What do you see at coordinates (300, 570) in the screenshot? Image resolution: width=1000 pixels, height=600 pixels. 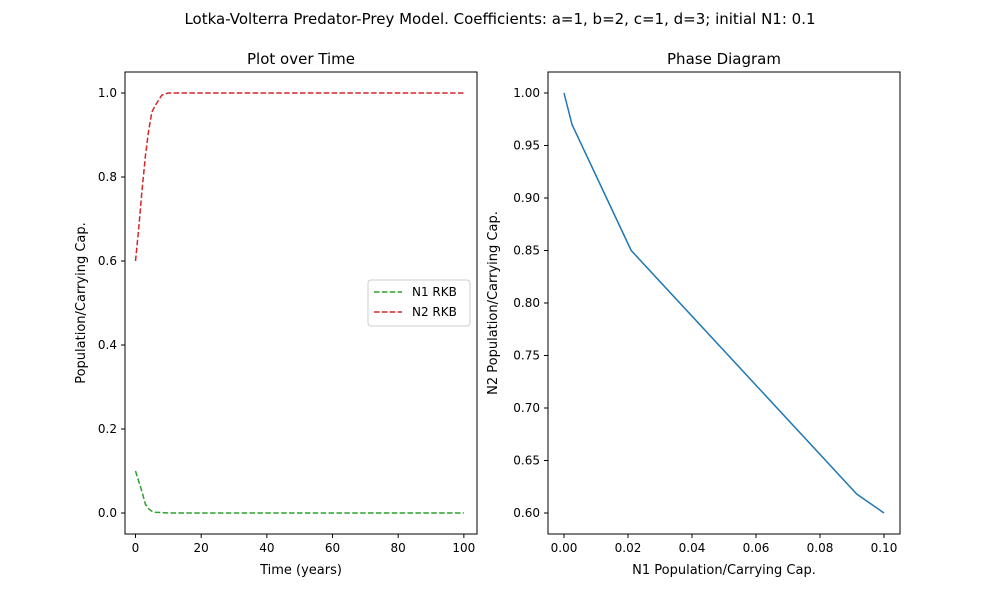 I see `time-plot-x-label: Time (years)` at bounding box center [300, 570].